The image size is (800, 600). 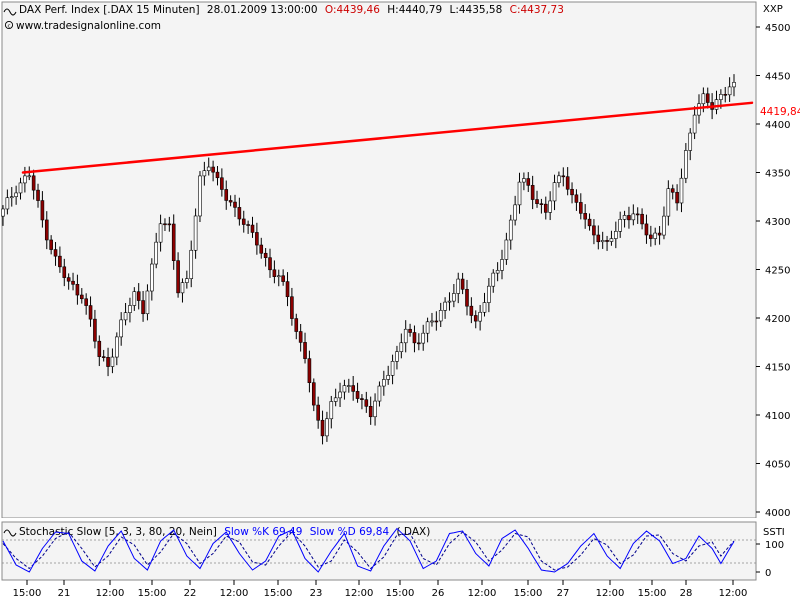 What do you see at coordinates (109, 10) in the screenshot?
I see `instrument-label: DAX Perf. Index [.DAX 15 Minuten]` at bounding box center [109, 10].